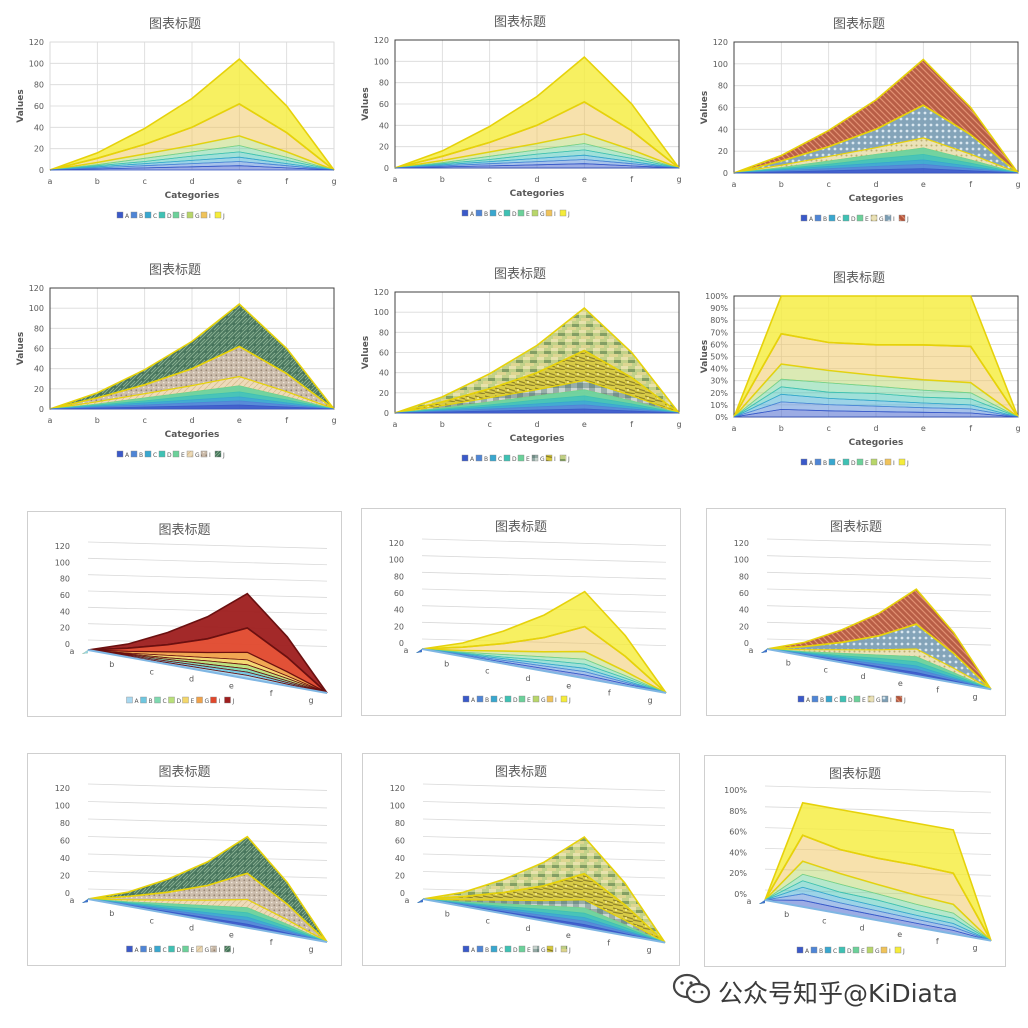  What do you see at coordinates (41, 170) in the screenshot?
I see `y-tick-label: 0` at bounding box center [41, 170].